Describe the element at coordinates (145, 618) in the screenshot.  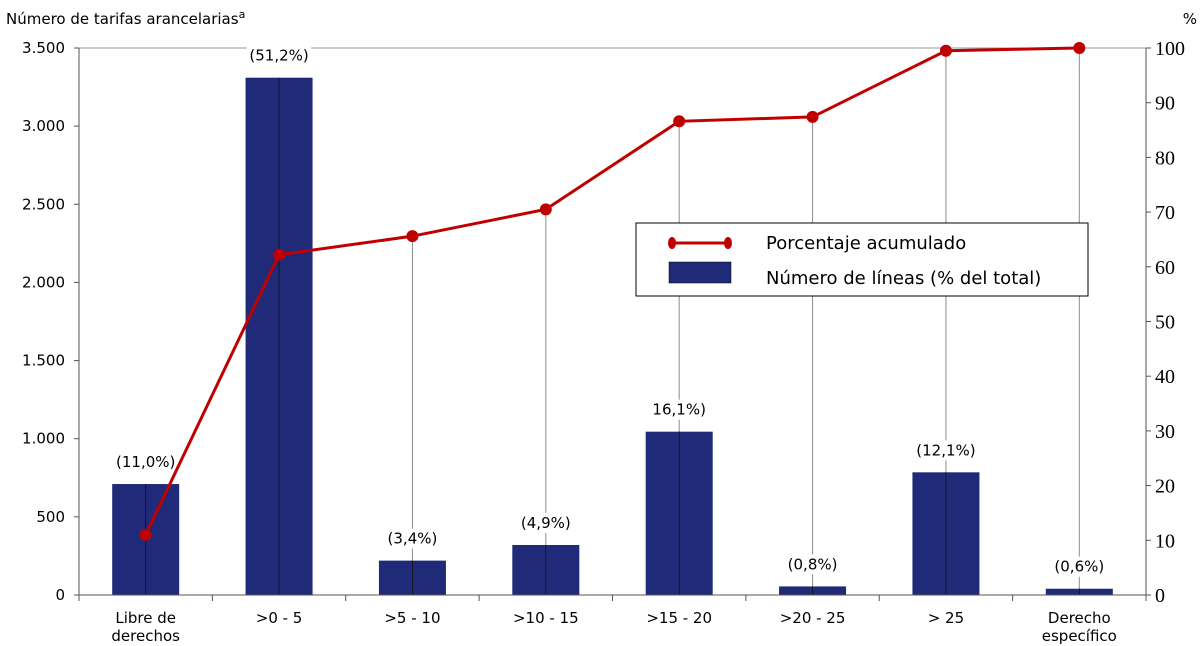
I see `x-tick-label: Libre de` at that location.